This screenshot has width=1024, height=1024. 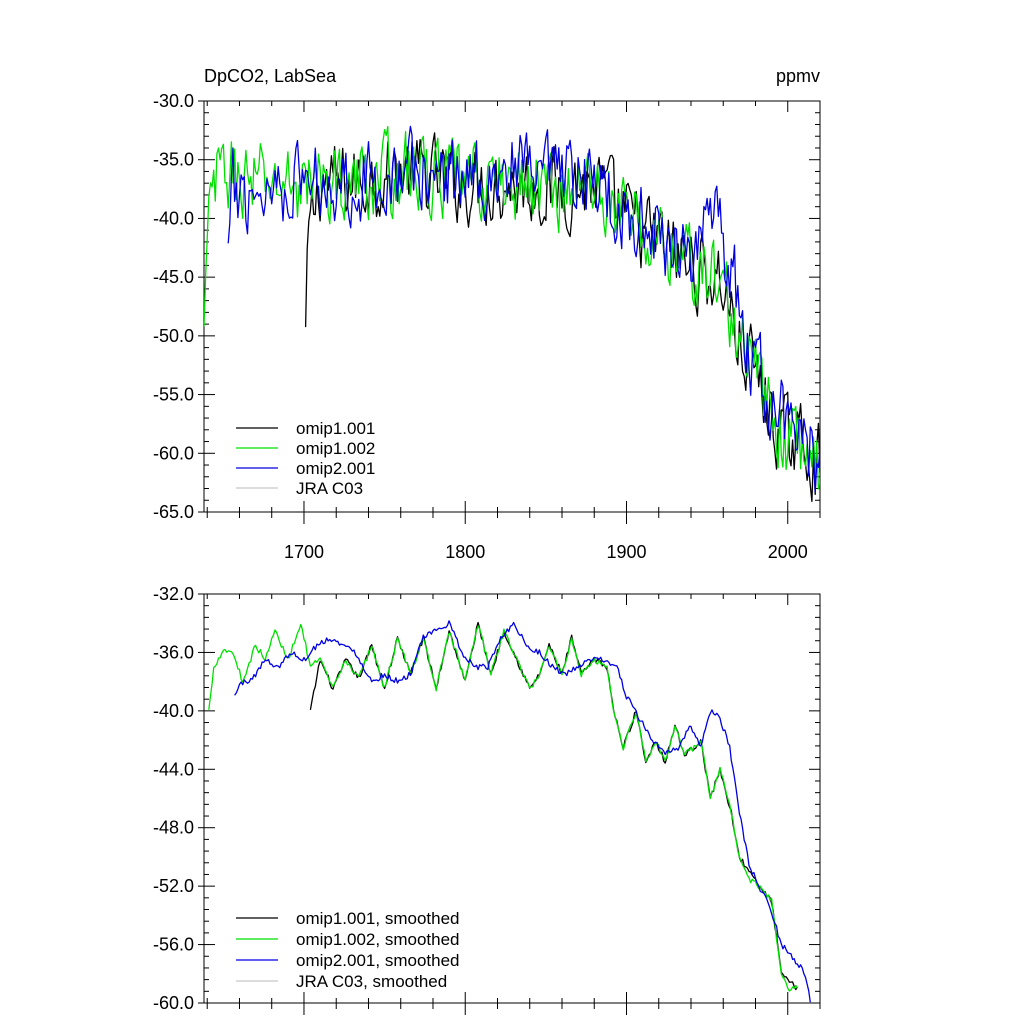 What do you see at coordinates (304, 552) in the screenshot?
I see `x-tick-label: 1700` at bounding box center [304, 552].